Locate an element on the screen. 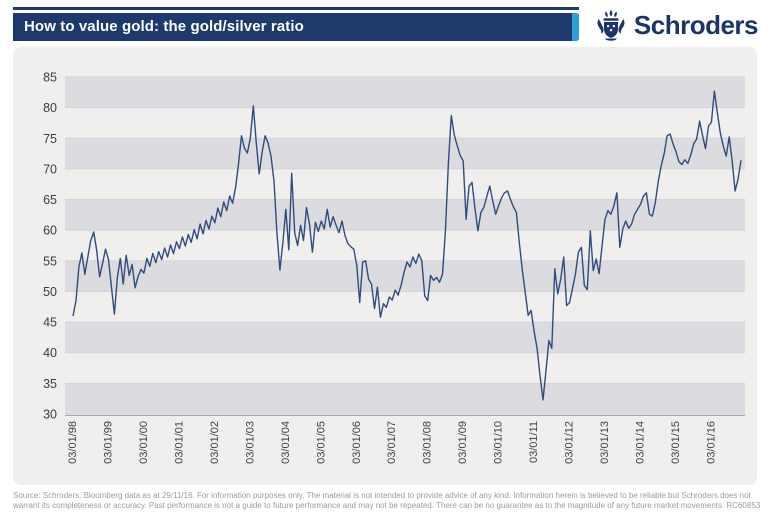 The width and height of the screenshot is (770, 530). x-tick-label: 03/01/10 is located at coordinates (499, 442).